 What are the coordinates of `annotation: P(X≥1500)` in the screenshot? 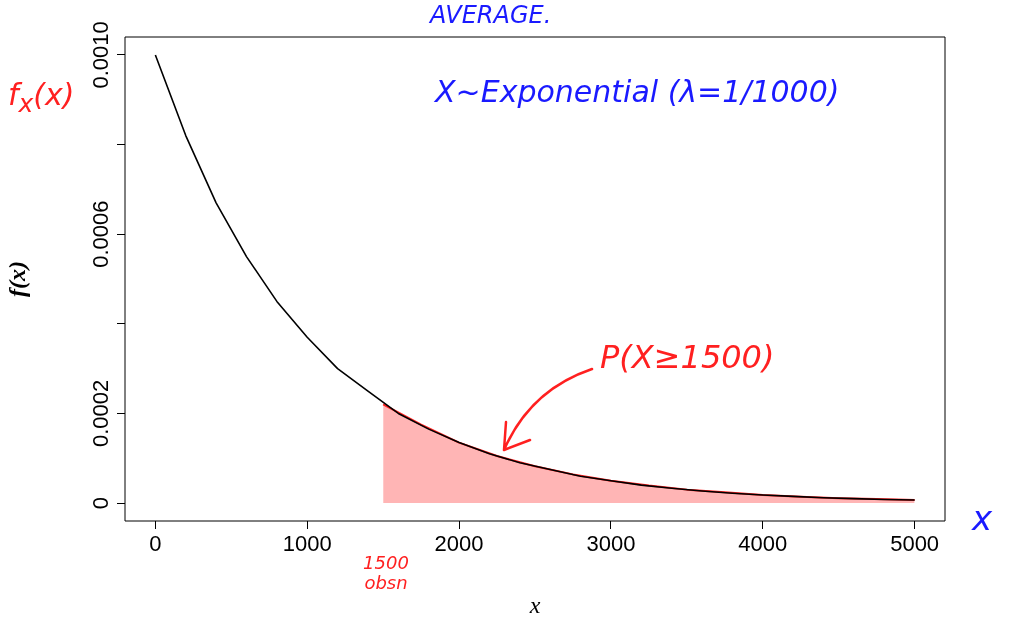 It's located at (687, 357).